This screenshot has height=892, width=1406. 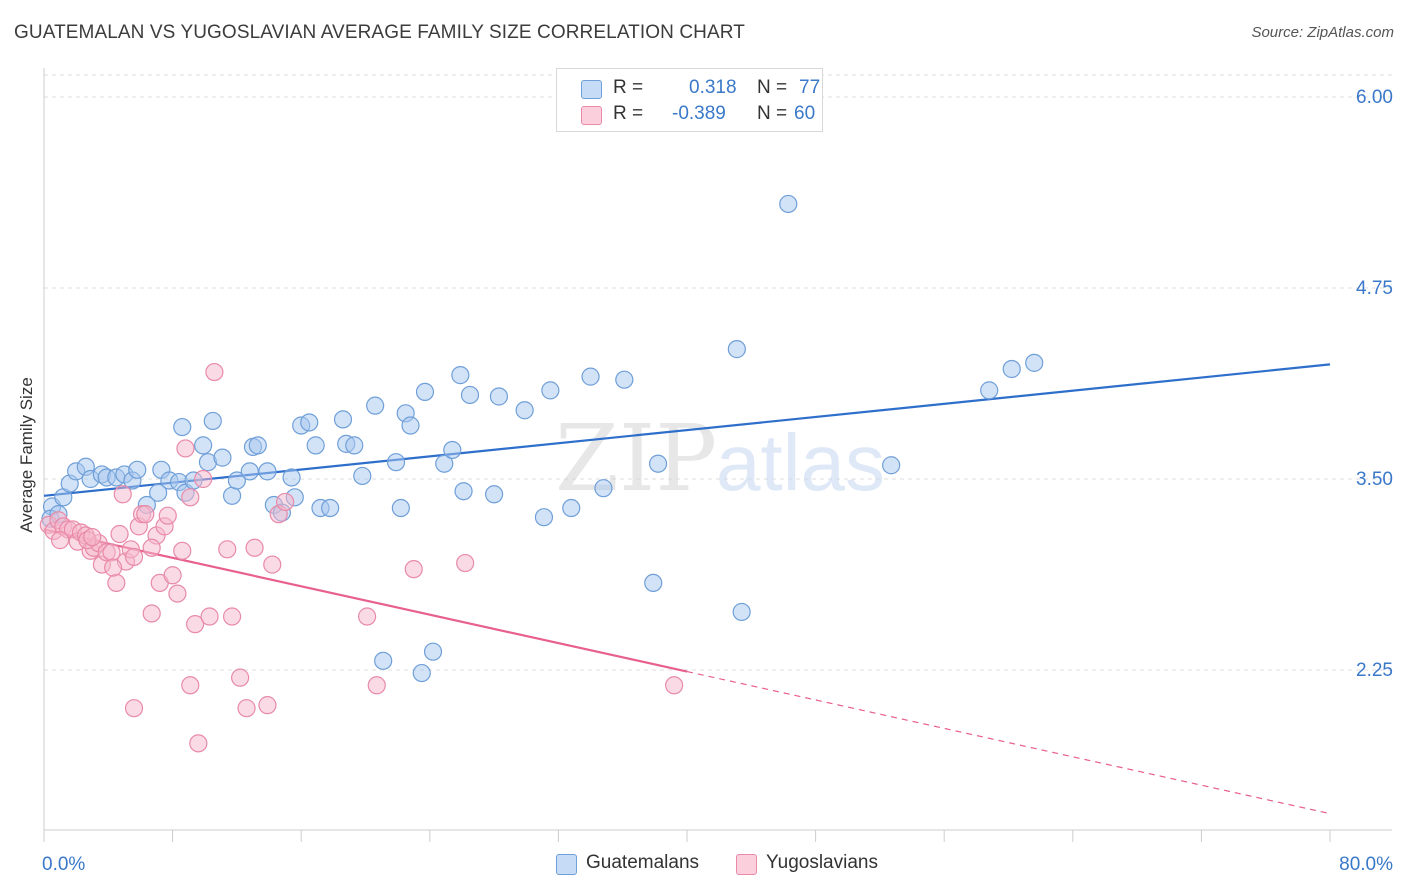 I want to click on watermark-atlas: atlas, so click(x=800, y=462).